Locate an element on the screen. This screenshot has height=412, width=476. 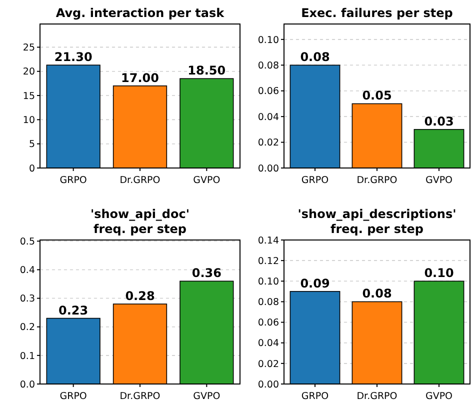
data-label: 0.05 is located at coordinates (377, 95).